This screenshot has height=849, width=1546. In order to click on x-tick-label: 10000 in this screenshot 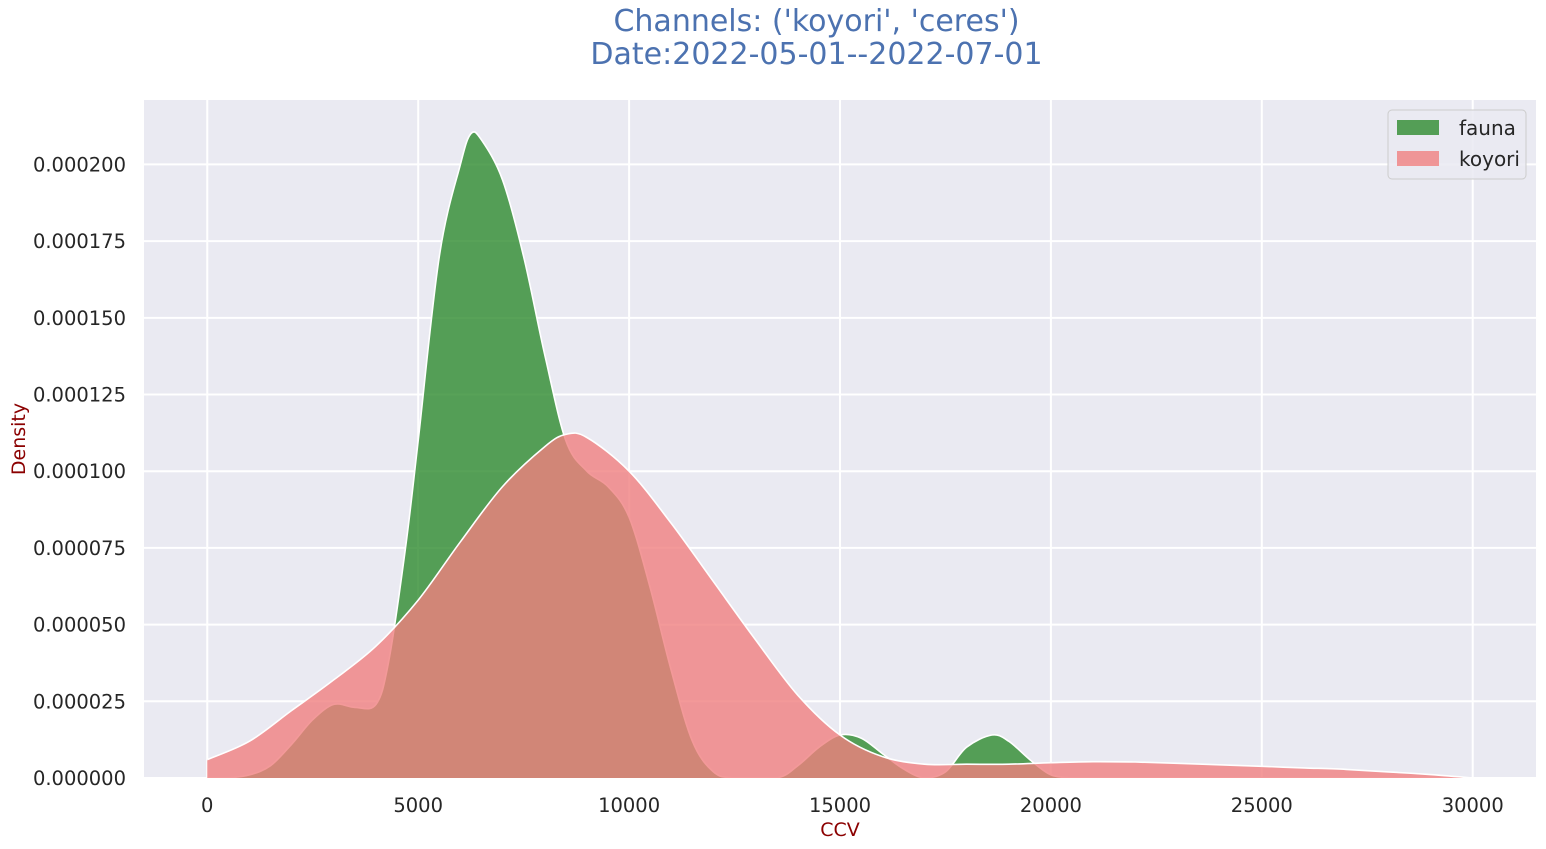, I will do `click(629, 805)`.